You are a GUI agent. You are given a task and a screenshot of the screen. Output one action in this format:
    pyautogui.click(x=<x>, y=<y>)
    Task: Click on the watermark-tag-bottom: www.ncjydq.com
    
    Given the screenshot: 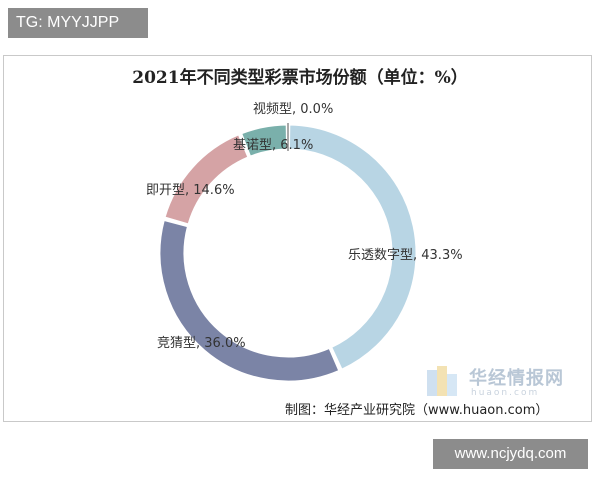 What is the action you would take?
    pyautogui.click(x=510, y=454)
    